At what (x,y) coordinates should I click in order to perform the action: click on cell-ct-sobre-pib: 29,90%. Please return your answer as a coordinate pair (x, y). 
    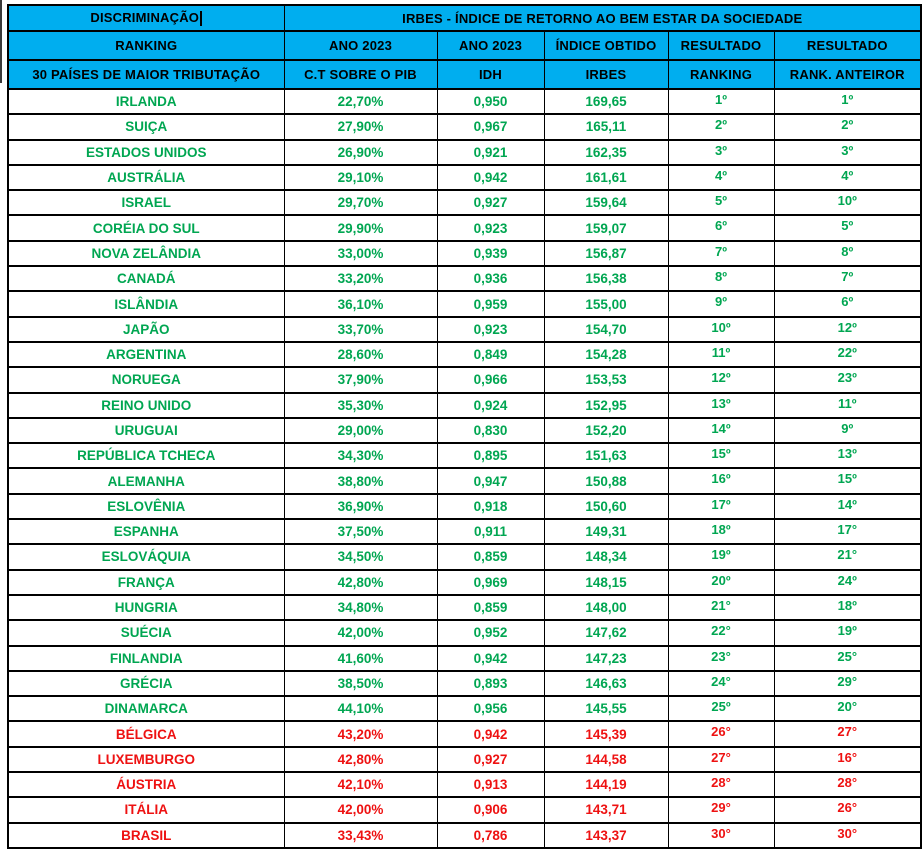
    Looking at the image, I should click on (360, 228).